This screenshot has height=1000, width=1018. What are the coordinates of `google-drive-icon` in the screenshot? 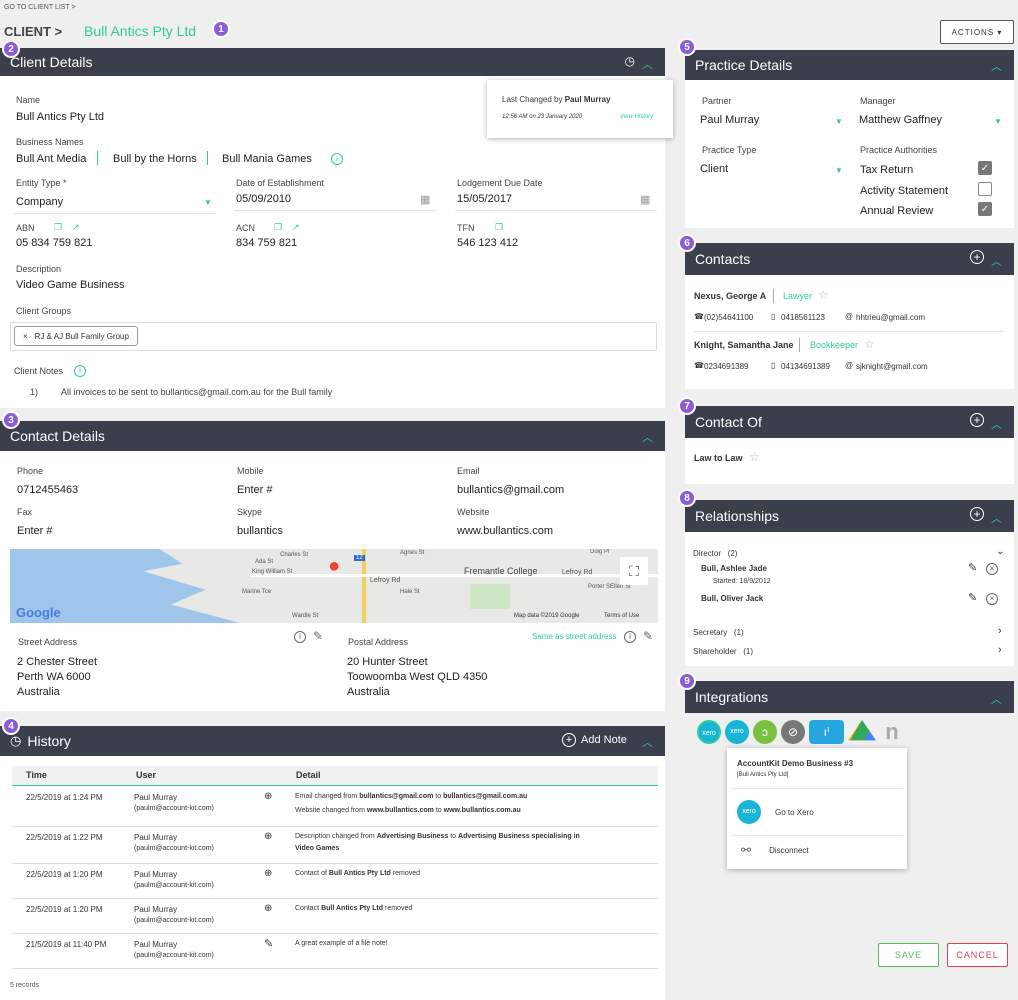 It's located at (862, 730).